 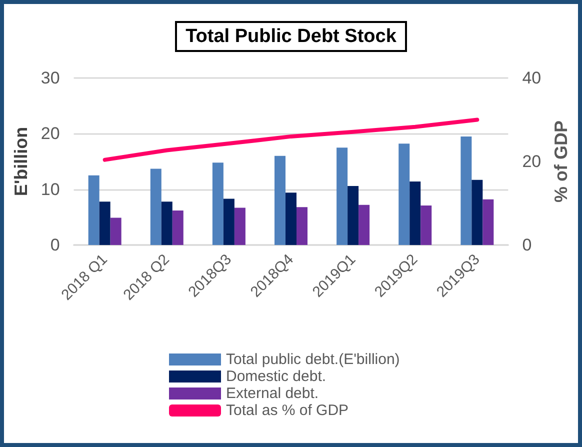 What do you see at coordinates (272, 393) in the screenshot?
I see `legend-label: External debt.` at bounding box center [272, 393].